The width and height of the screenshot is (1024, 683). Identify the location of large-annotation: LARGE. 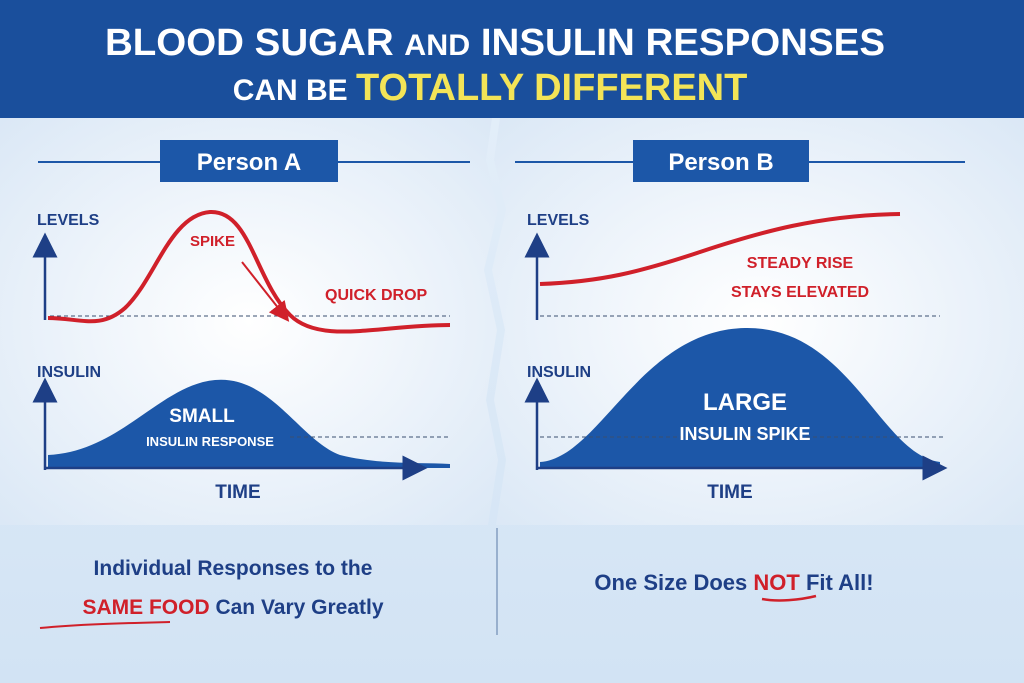
(745, 402).